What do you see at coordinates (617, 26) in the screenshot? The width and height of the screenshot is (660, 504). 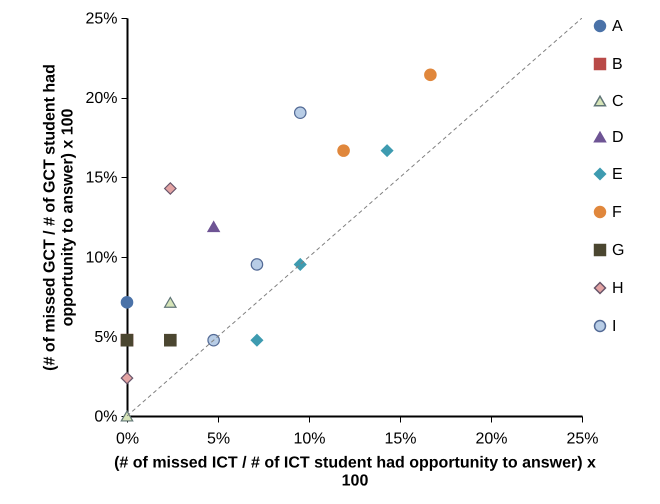 I see `legend-label: A` at bounding box center [617, 26].